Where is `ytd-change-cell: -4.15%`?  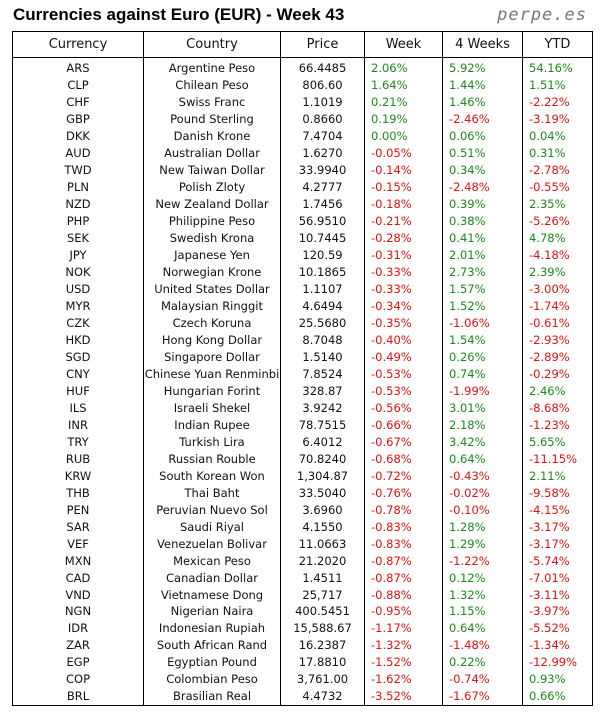 ytd-change-cell: -4.15% is located at coordinates (557, 510).